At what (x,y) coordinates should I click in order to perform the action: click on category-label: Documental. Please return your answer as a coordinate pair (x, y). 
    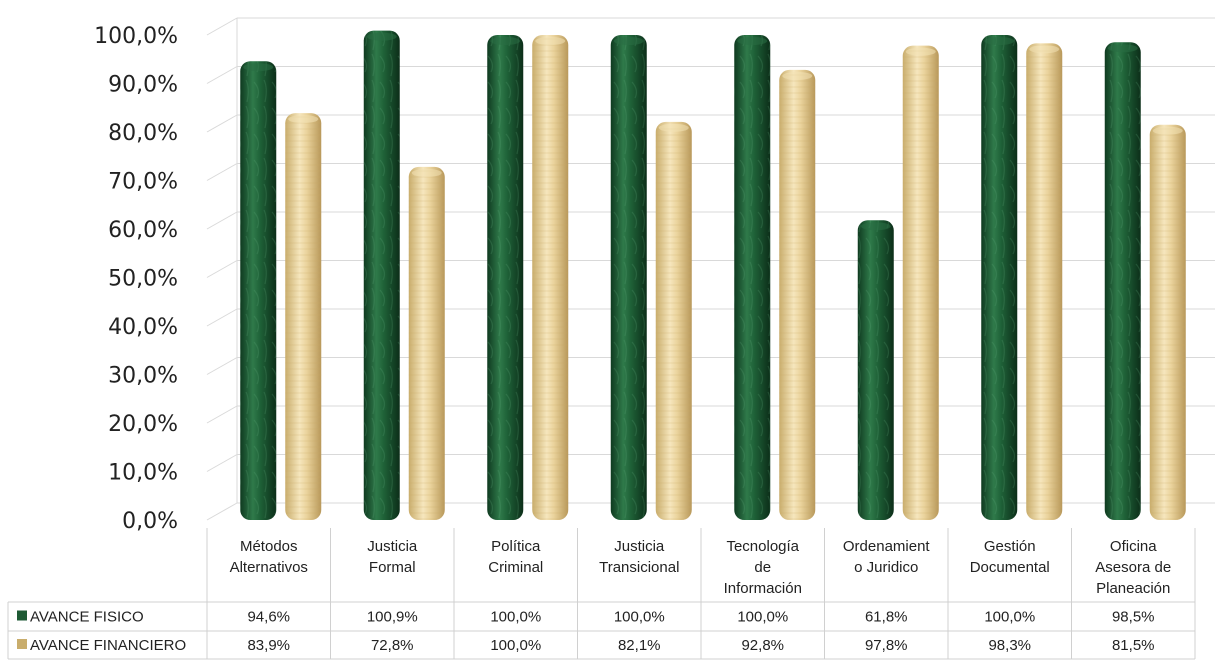
    Looking at the image, I should click on (1010, 567).